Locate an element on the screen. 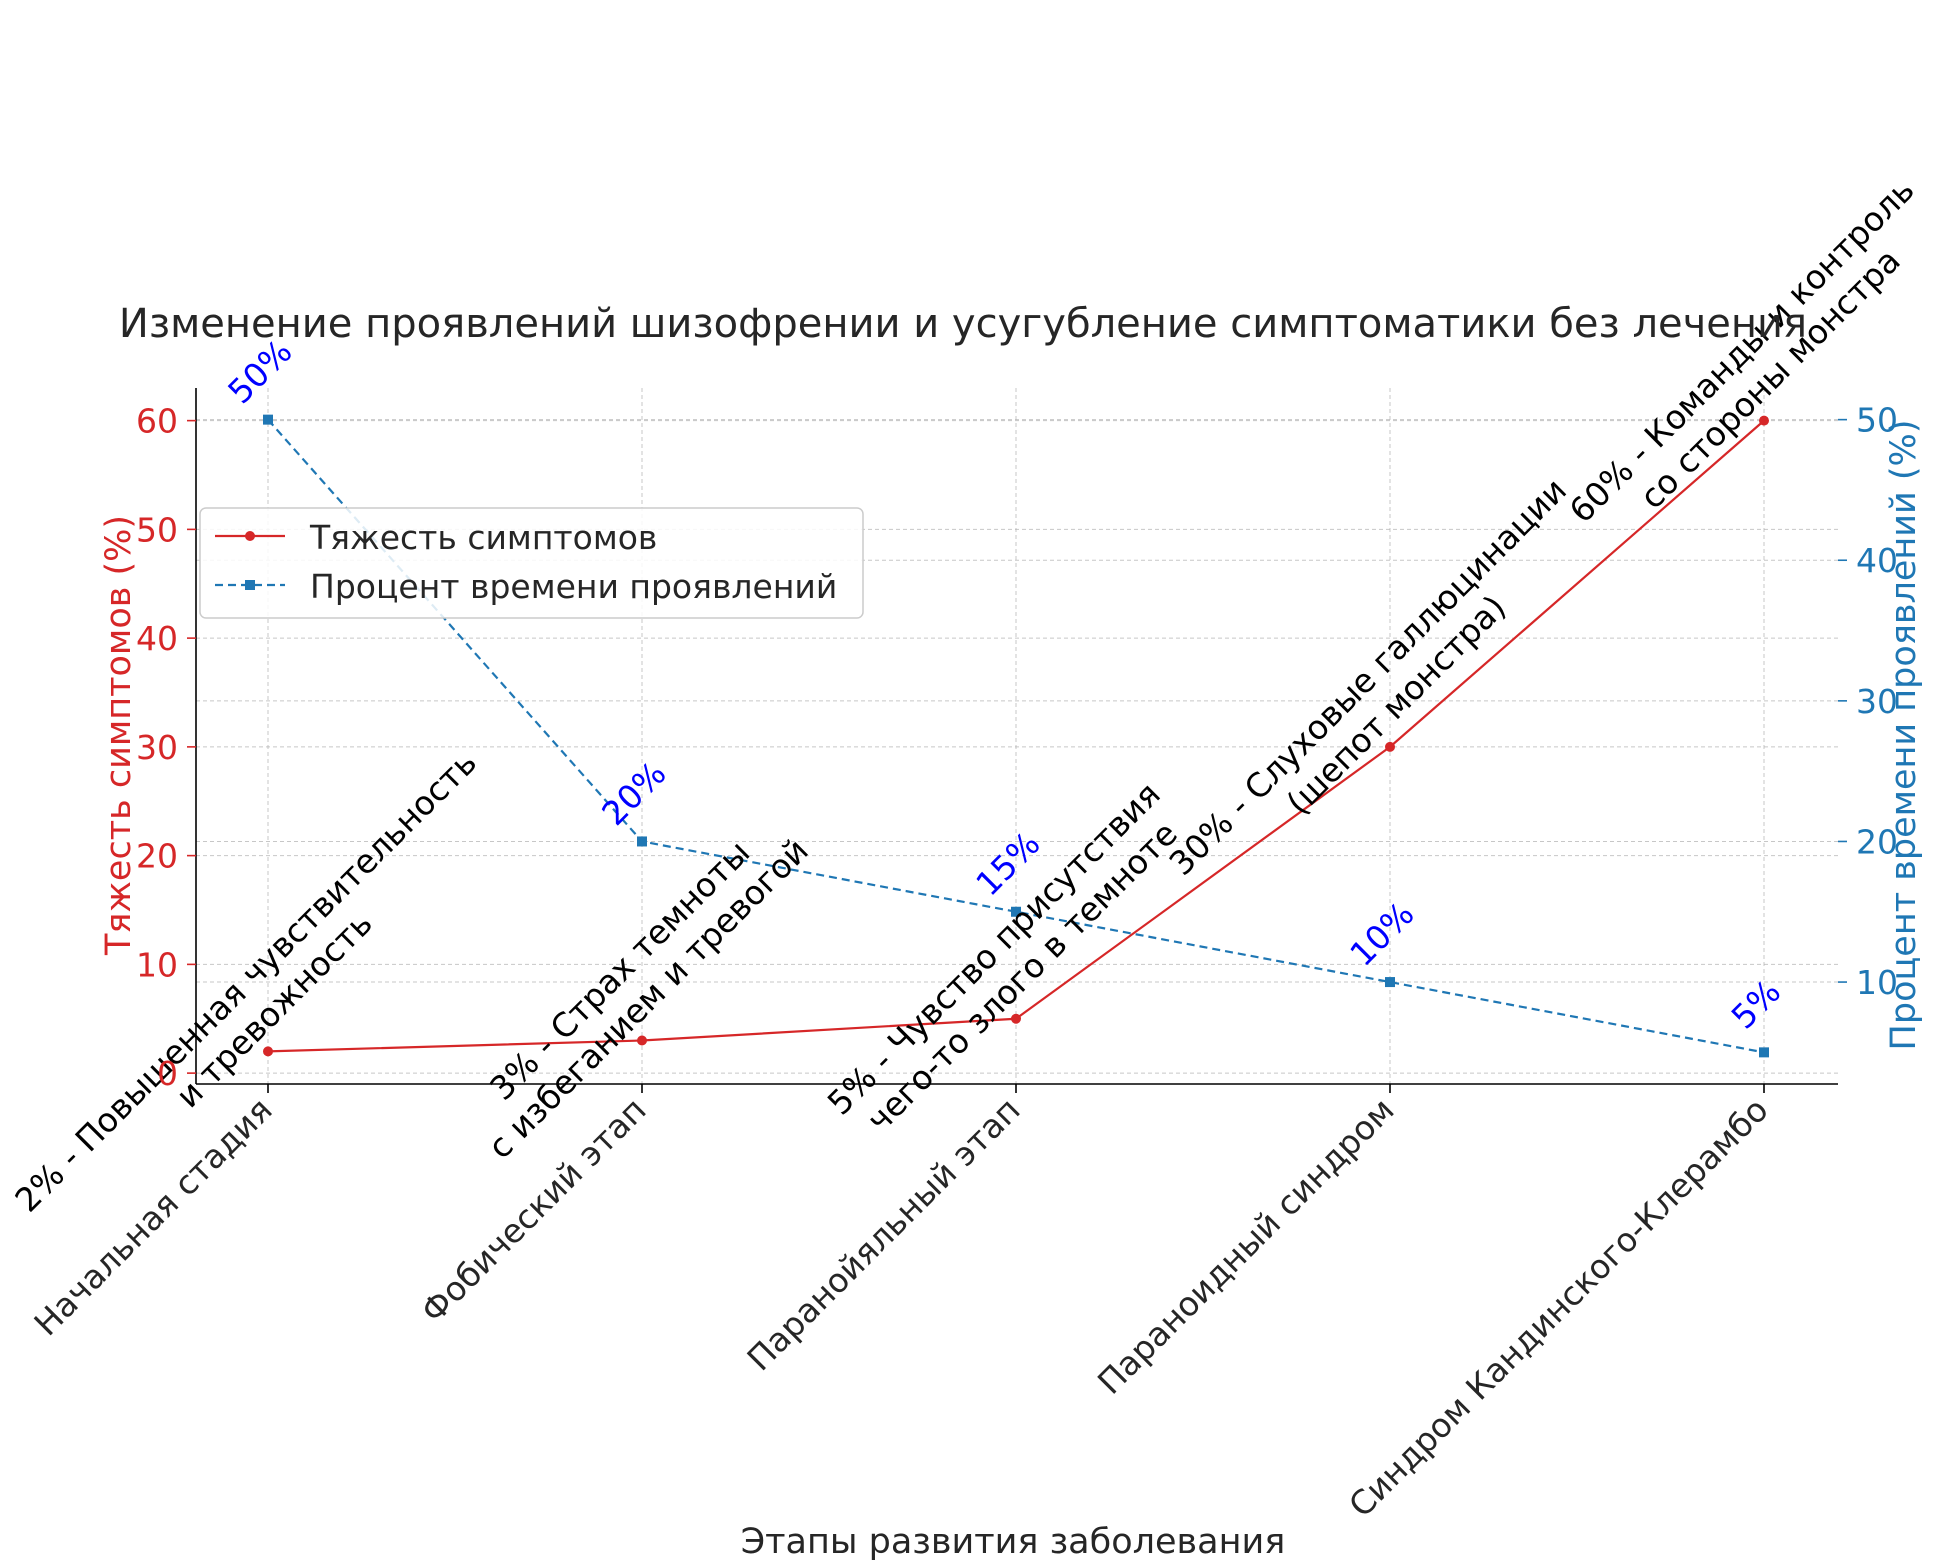 Image resolution: width=1946 pixels, height=1568 pixels. y-left-tick-label: 50 is located at coordinates (157, 529).